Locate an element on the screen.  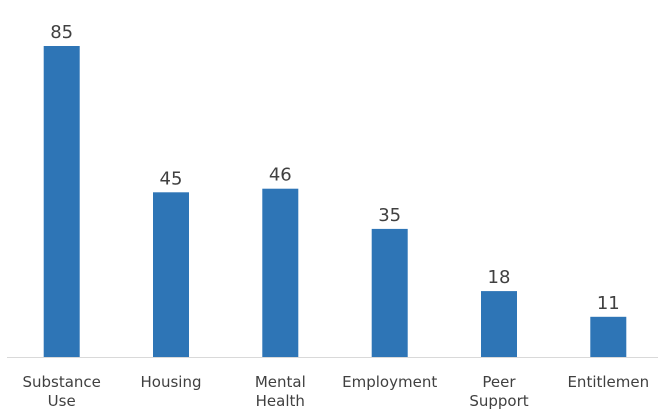
category-label: Employment is located at coordinates (389, 382).